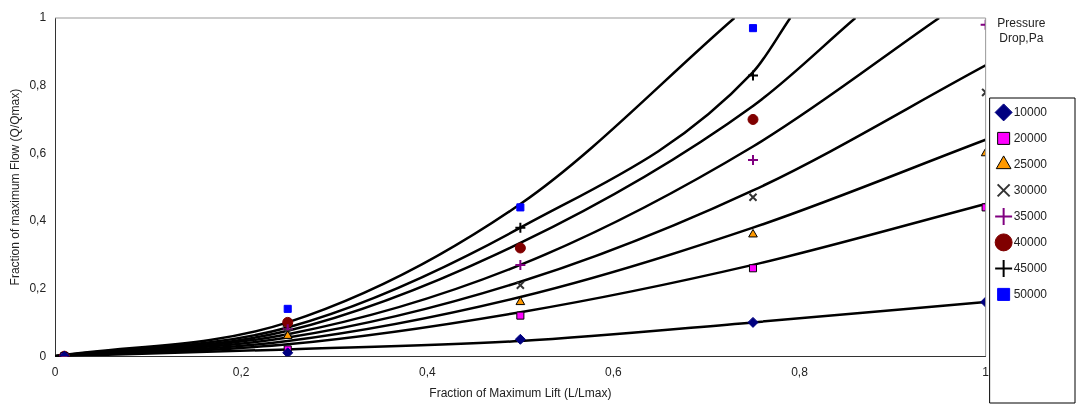 This screenshot has height=405, width=1079. I want to click on legend-label: 40000, so click(1030, 241).